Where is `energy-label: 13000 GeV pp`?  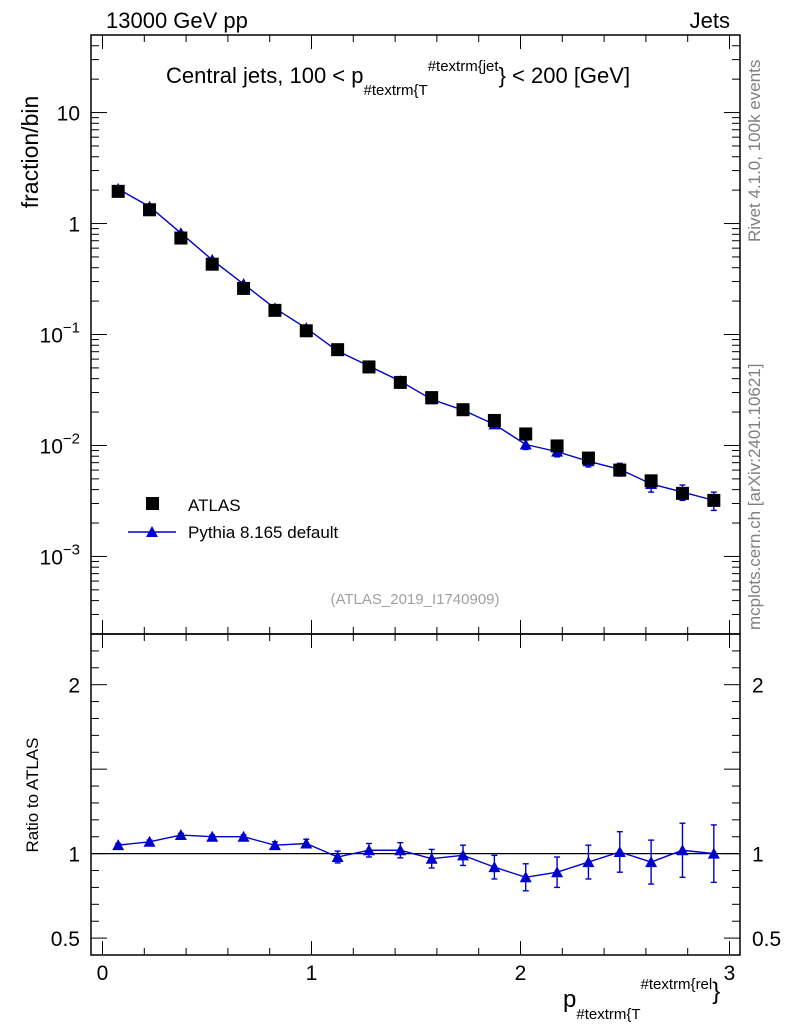 energy-label: 13000 GeV pp is located at coordinates (177, 20).